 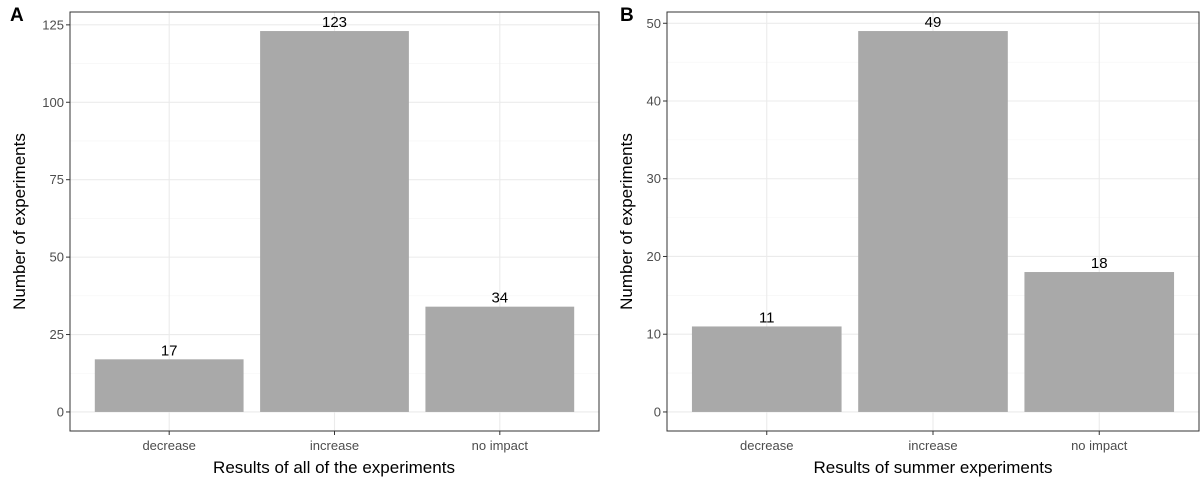 I want to click on panel-letter: A, so click(x=17, y=15).